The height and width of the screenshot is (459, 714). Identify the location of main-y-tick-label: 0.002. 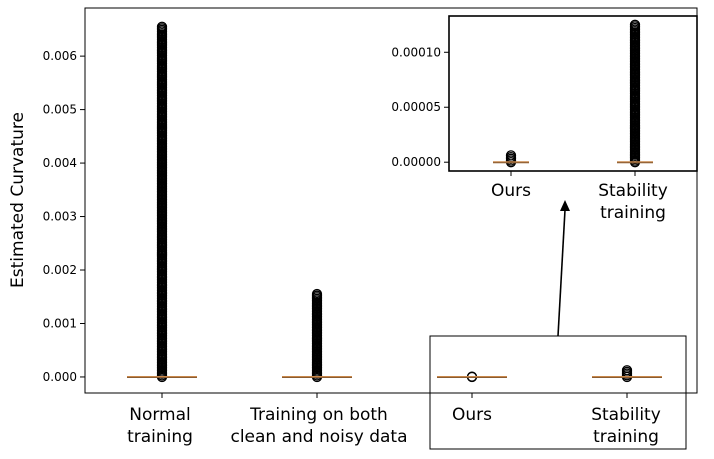
(60, 270).